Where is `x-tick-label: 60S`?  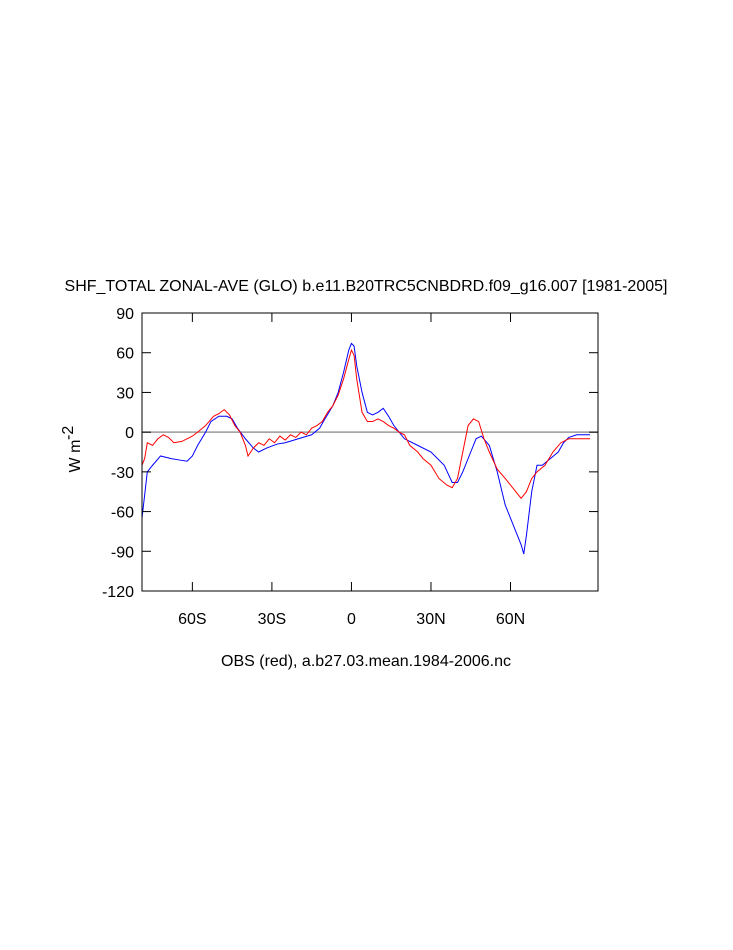
x-tick-label: 60S is located at coordinates (192, 619).